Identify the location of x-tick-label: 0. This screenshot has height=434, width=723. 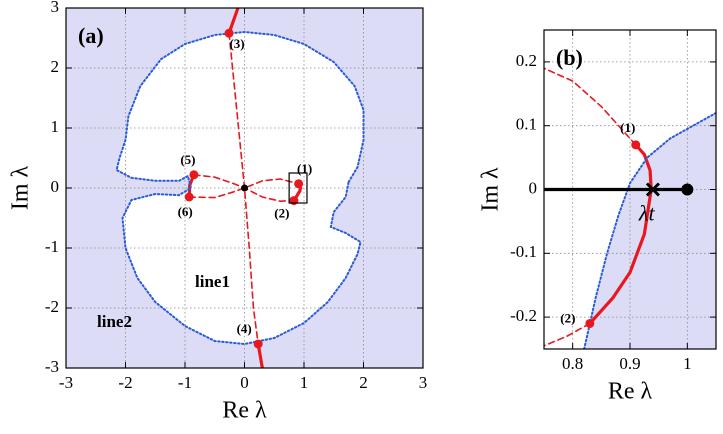
(244, 382).